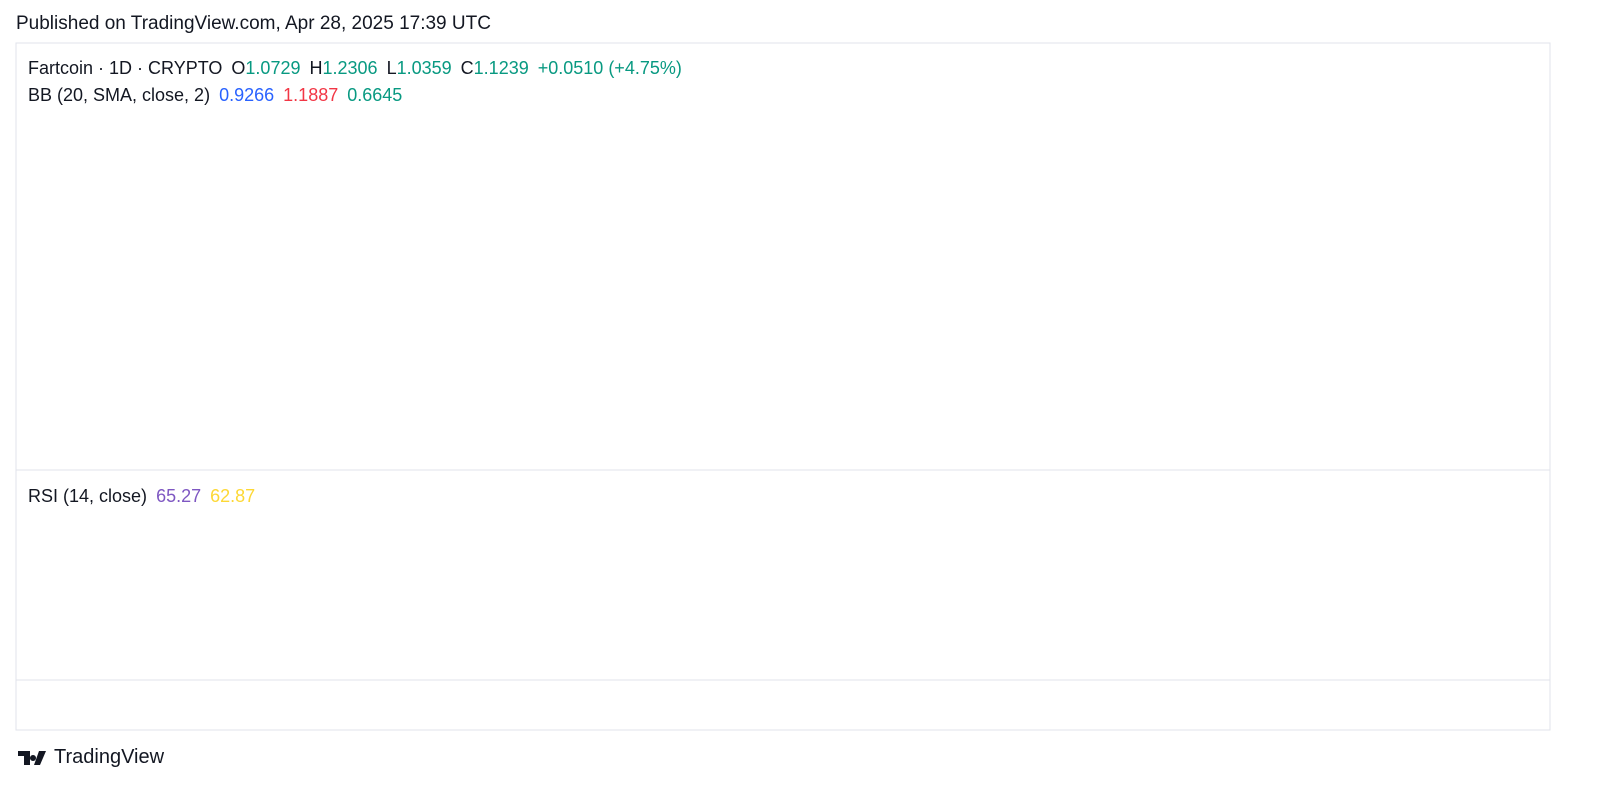 The image size is (1600, 802). I want to click on ohlc-key: O, so click(238, 68).